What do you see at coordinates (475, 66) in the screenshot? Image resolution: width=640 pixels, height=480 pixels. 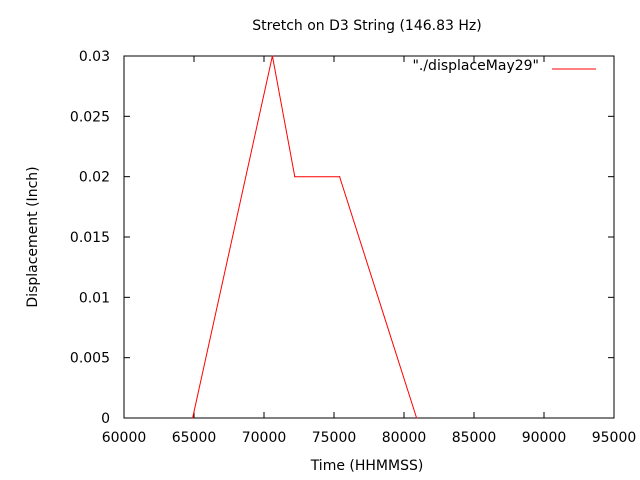 I see `legend-label: "./displaceMay29"` at bounding box center [475, 66].